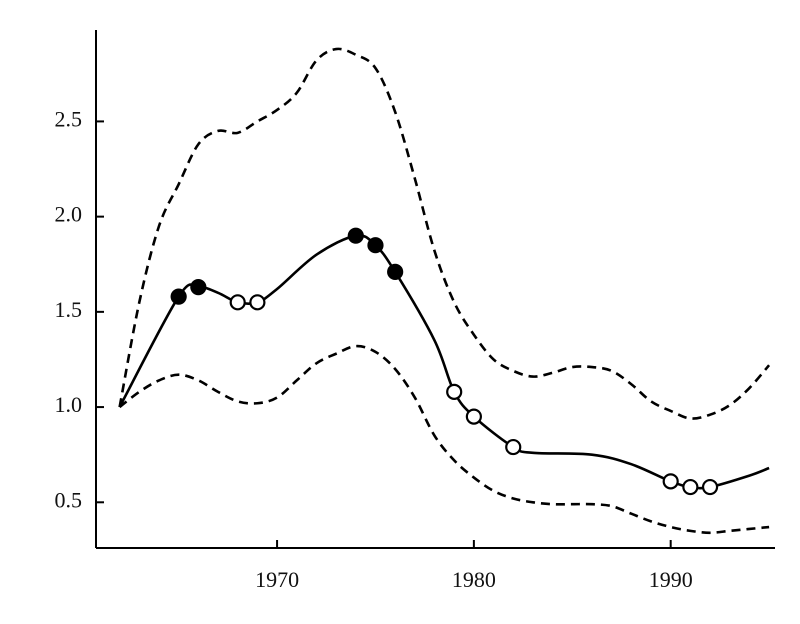  I want to click on x-tick-label: 1980, so click(474, 579).